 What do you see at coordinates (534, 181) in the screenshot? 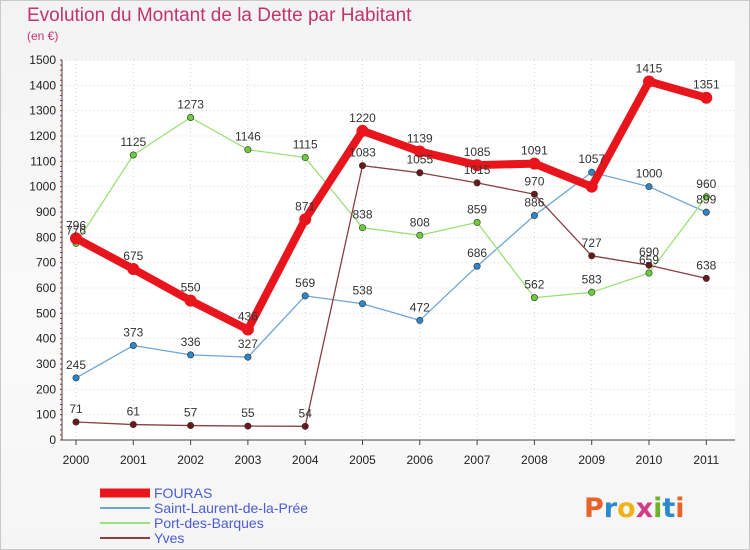
I see `data-label: 970` at bounding box center [534, 181].